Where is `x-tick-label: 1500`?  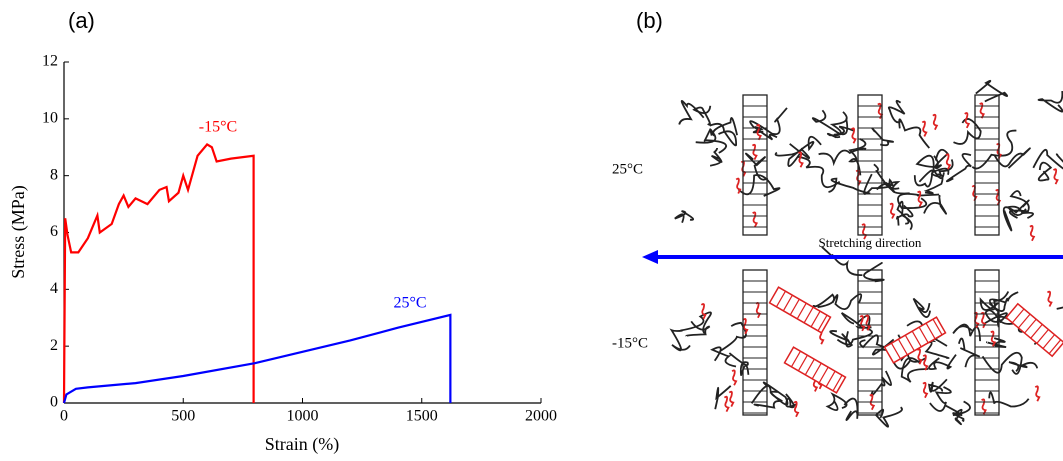 x-tick-label: 1500 is located at coordinates (422, 416).